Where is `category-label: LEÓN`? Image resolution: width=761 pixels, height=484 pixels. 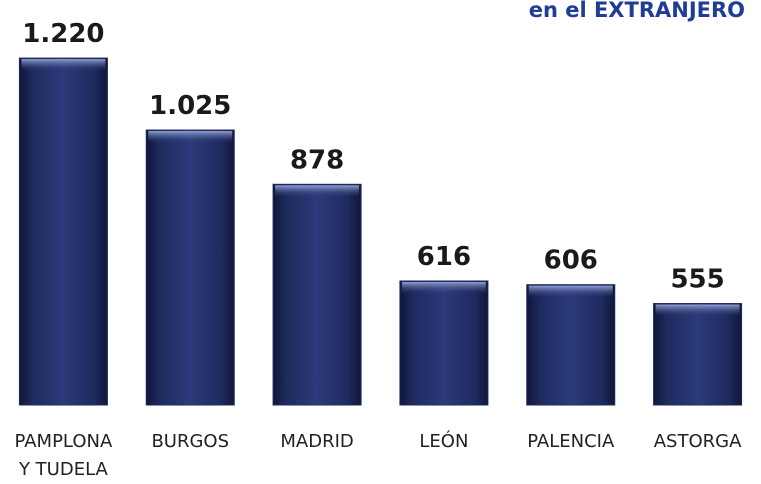 category-label: LEÓN is located at coordinates (444, 441).